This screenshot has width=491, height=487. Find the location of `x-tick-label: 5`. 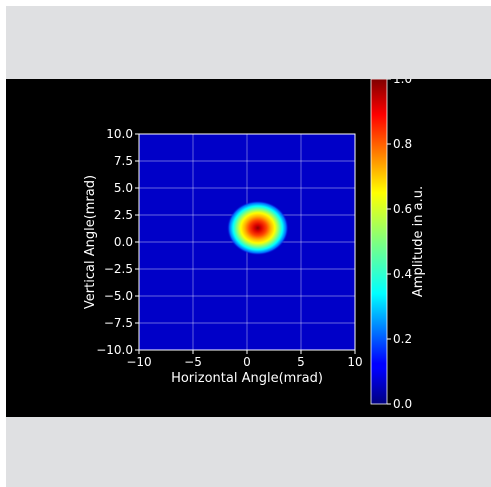

x-tick-label: 5 is located at coordinates (301, 362).